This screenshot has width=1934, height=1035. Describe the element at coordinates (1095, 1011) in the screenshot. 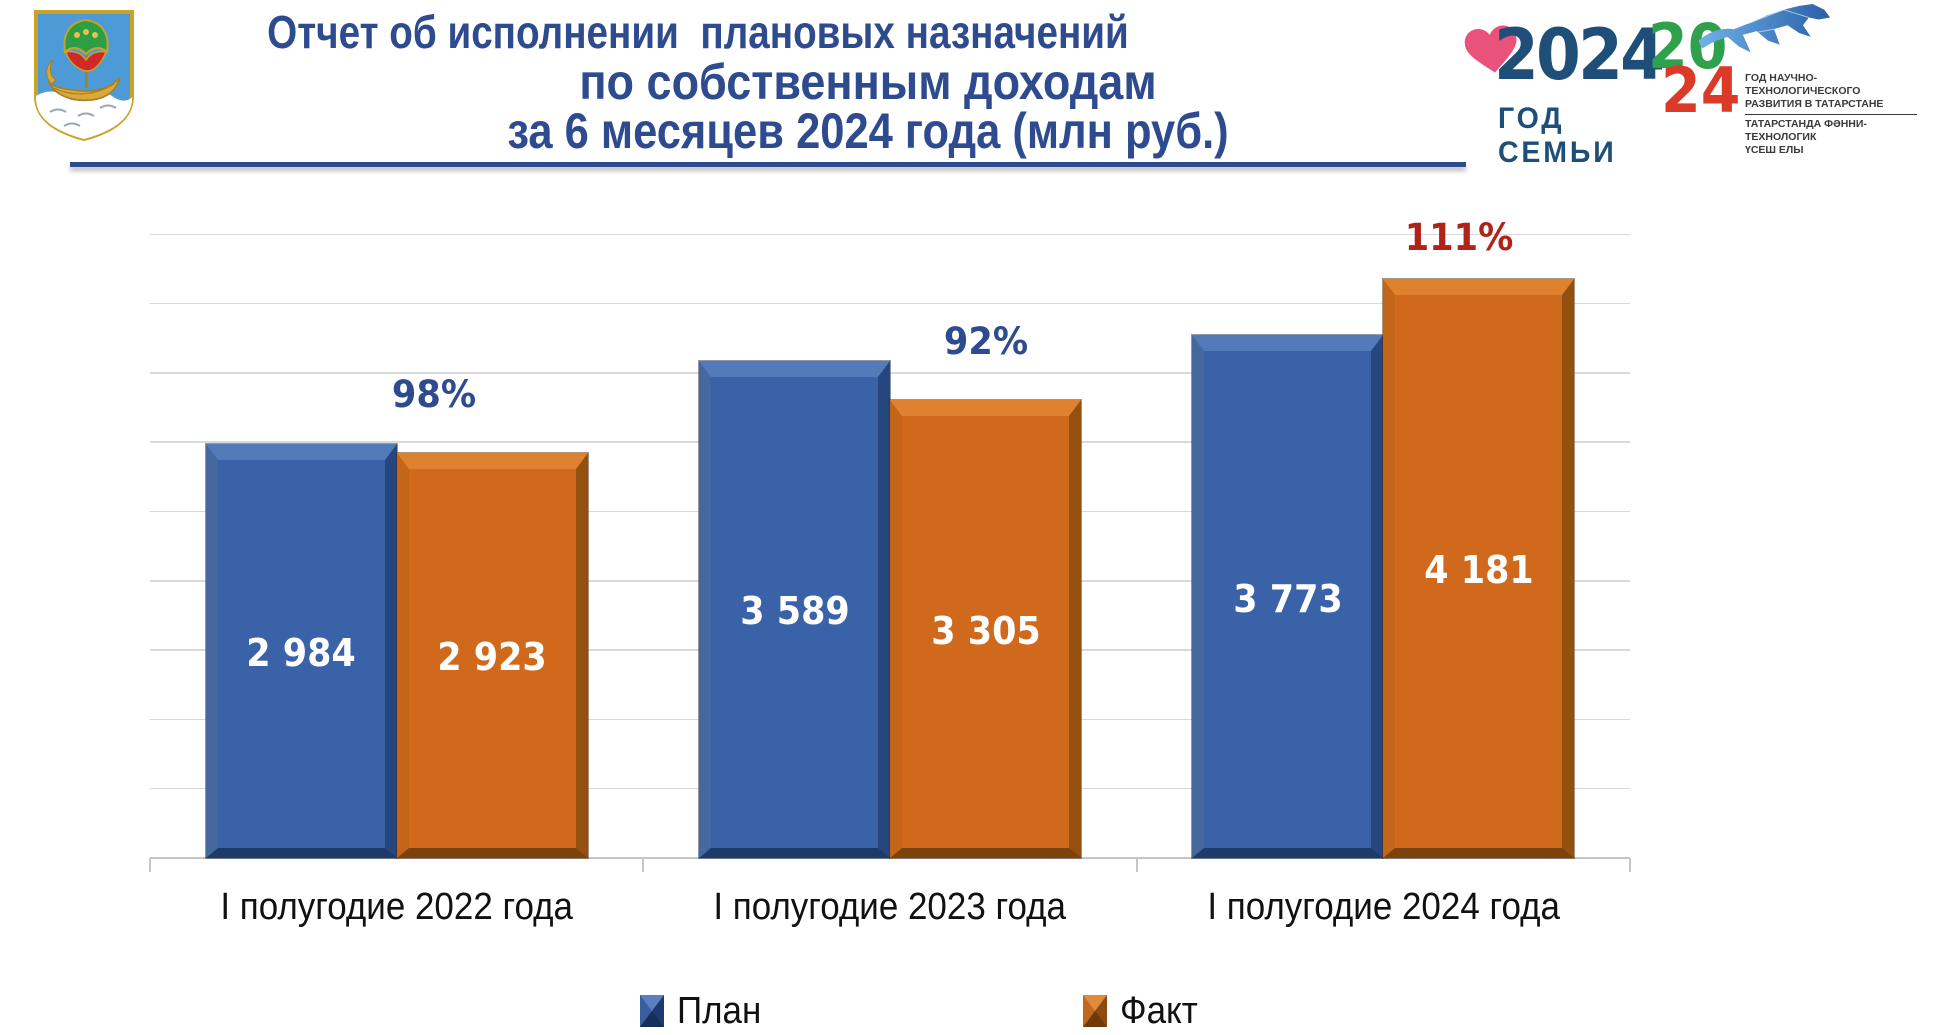

I see `legend-marker-fact` at that location.